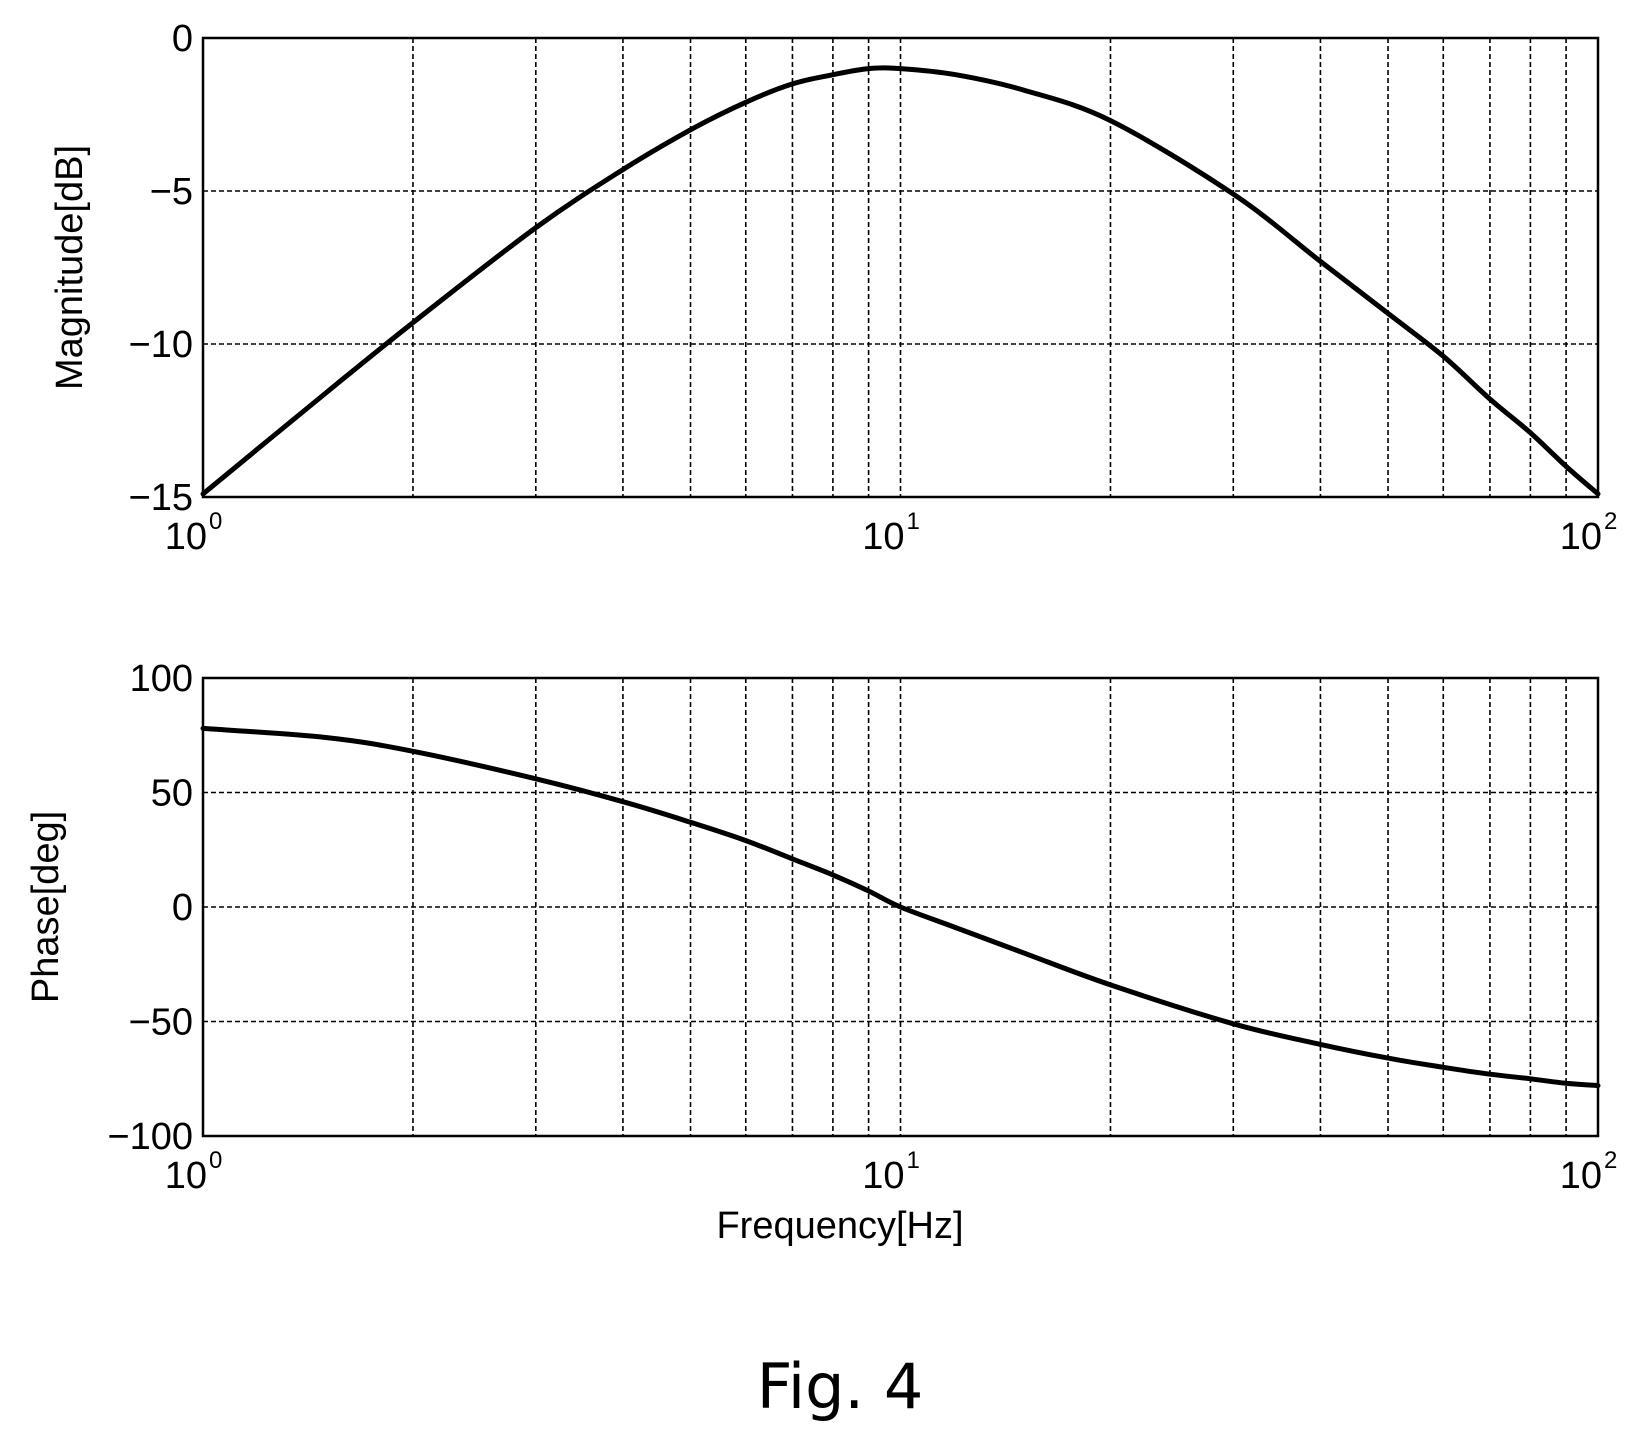 The width and height of the screenshot is (1639, 1429). What do you see at coordinates (161, 1023) in the screenshot?
I see `y-tick-label: −50` at bounding box center [161, 1023].